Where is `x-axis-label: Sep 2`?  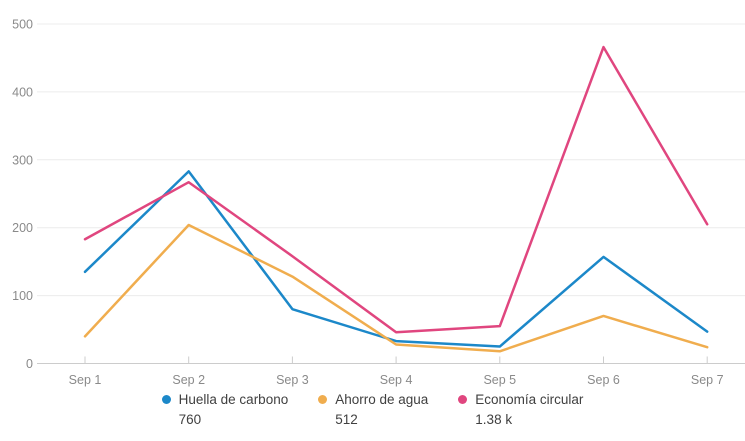
x-axis-label: Sep 2 is located at coordinates (188, 380).